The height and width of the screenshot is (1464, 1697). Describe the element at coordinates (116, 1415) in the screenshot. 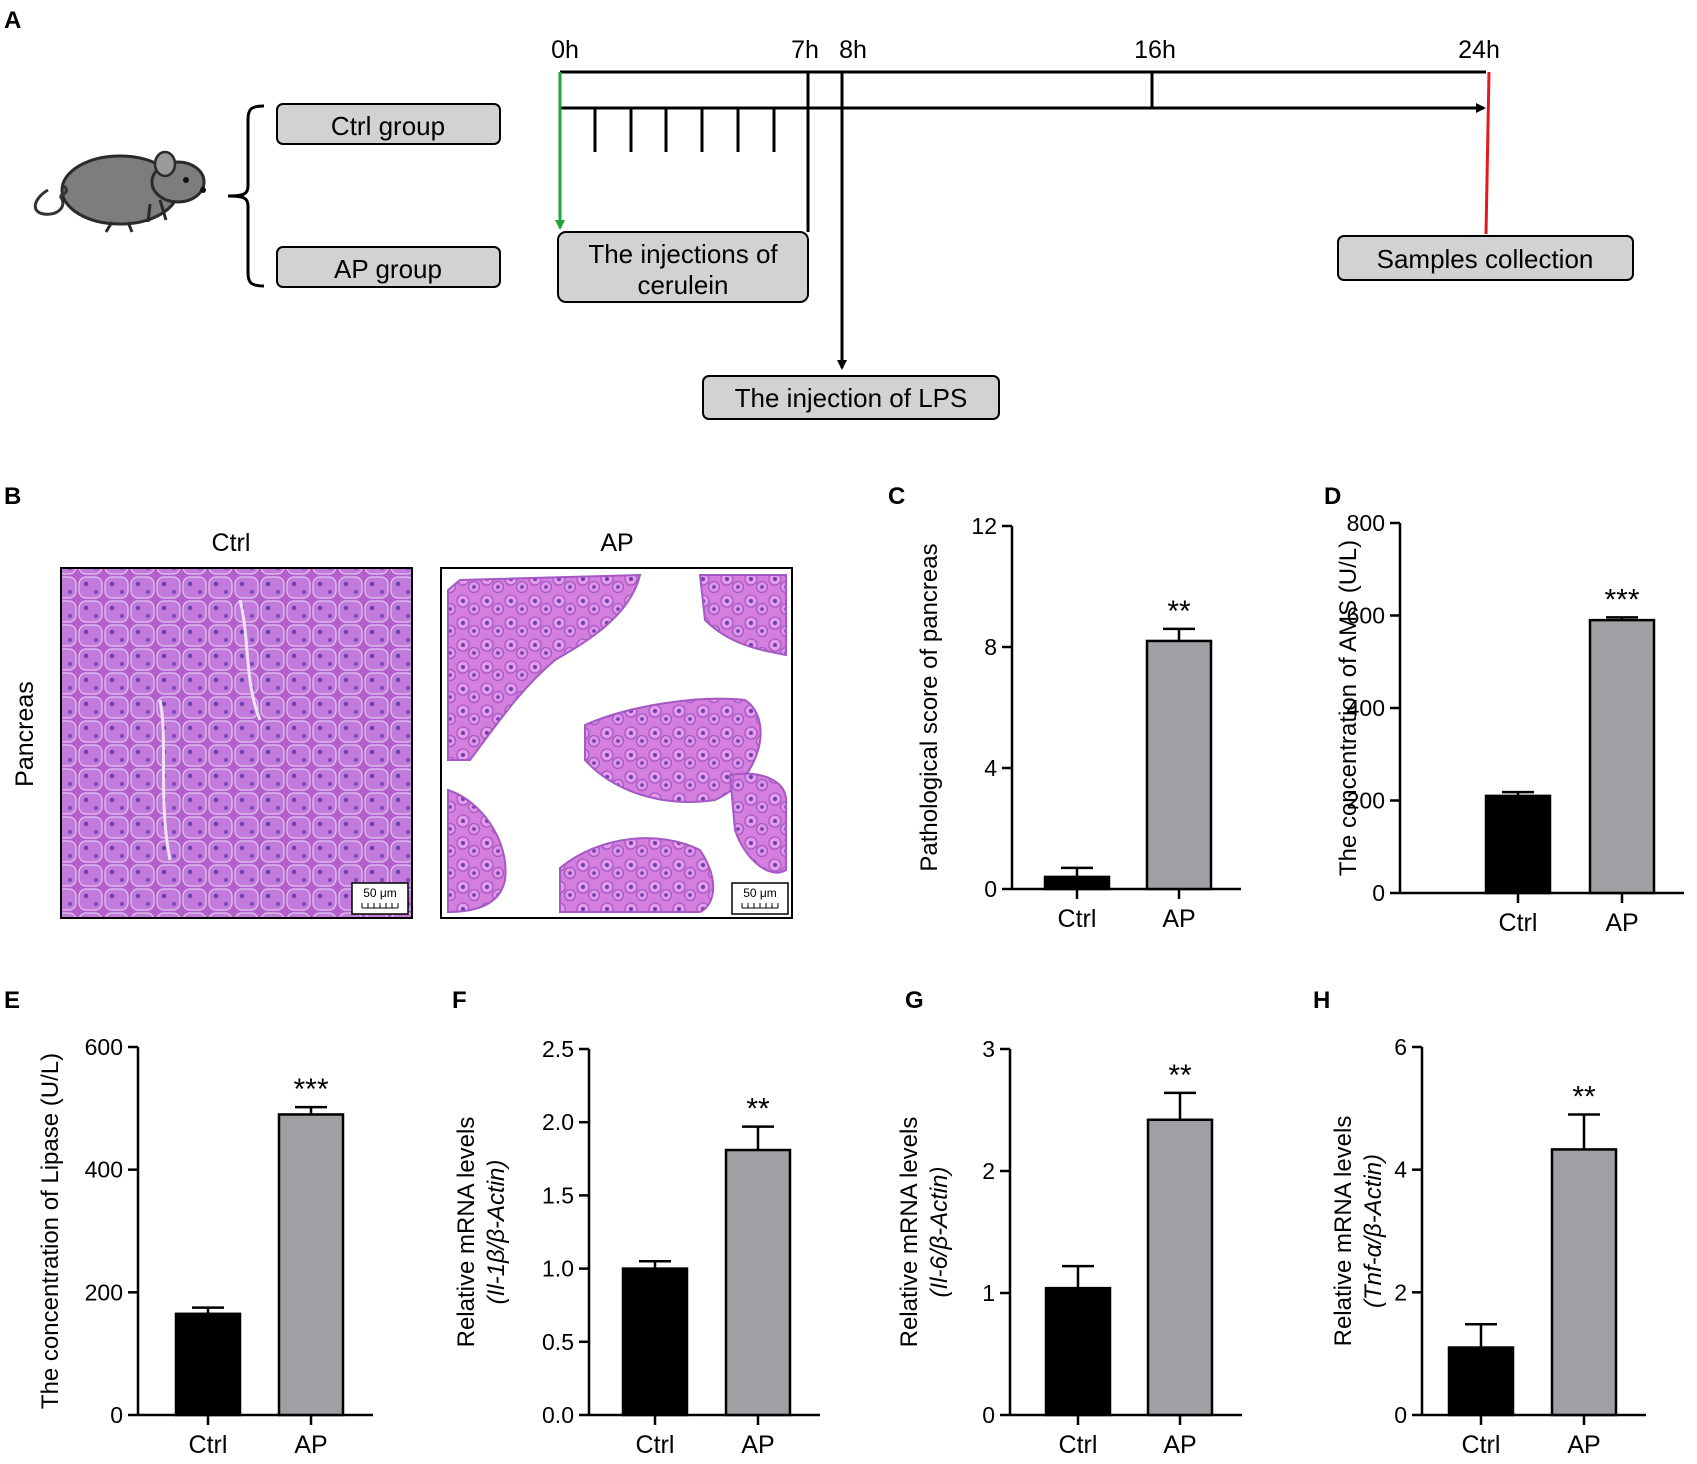

I see `y-tick-label-e: 0` at that location.